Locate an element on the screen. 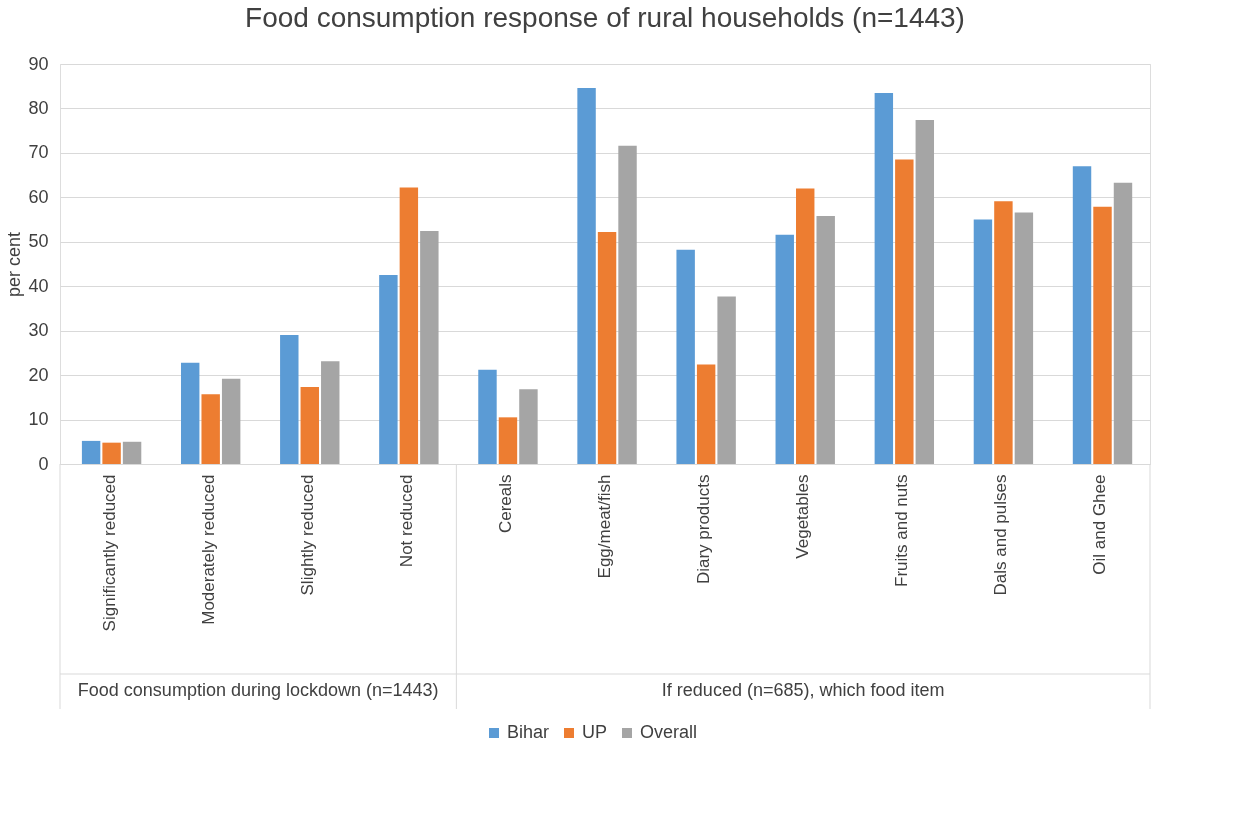 This screenshot has height=823, width=1239. x-tick-label: Oil and Ghee is located at coordinates (1100, 524).